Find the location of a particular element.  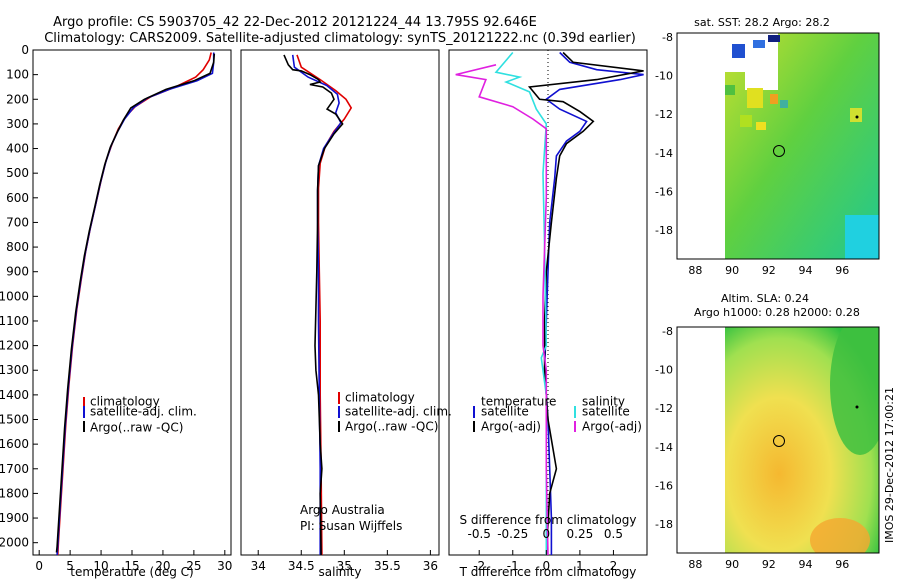

sst-map-xtick-label-3: 94 is located at coordinates (806, 270).